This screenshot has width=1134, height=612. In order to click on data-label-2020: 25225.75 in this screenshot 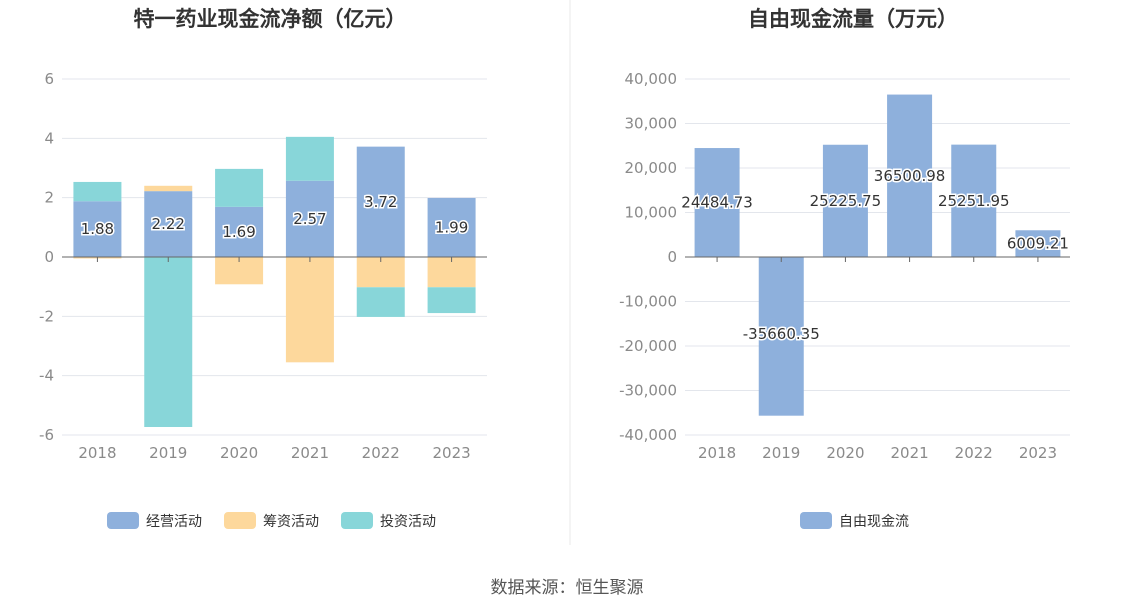, I will do `click(846, 201)`.